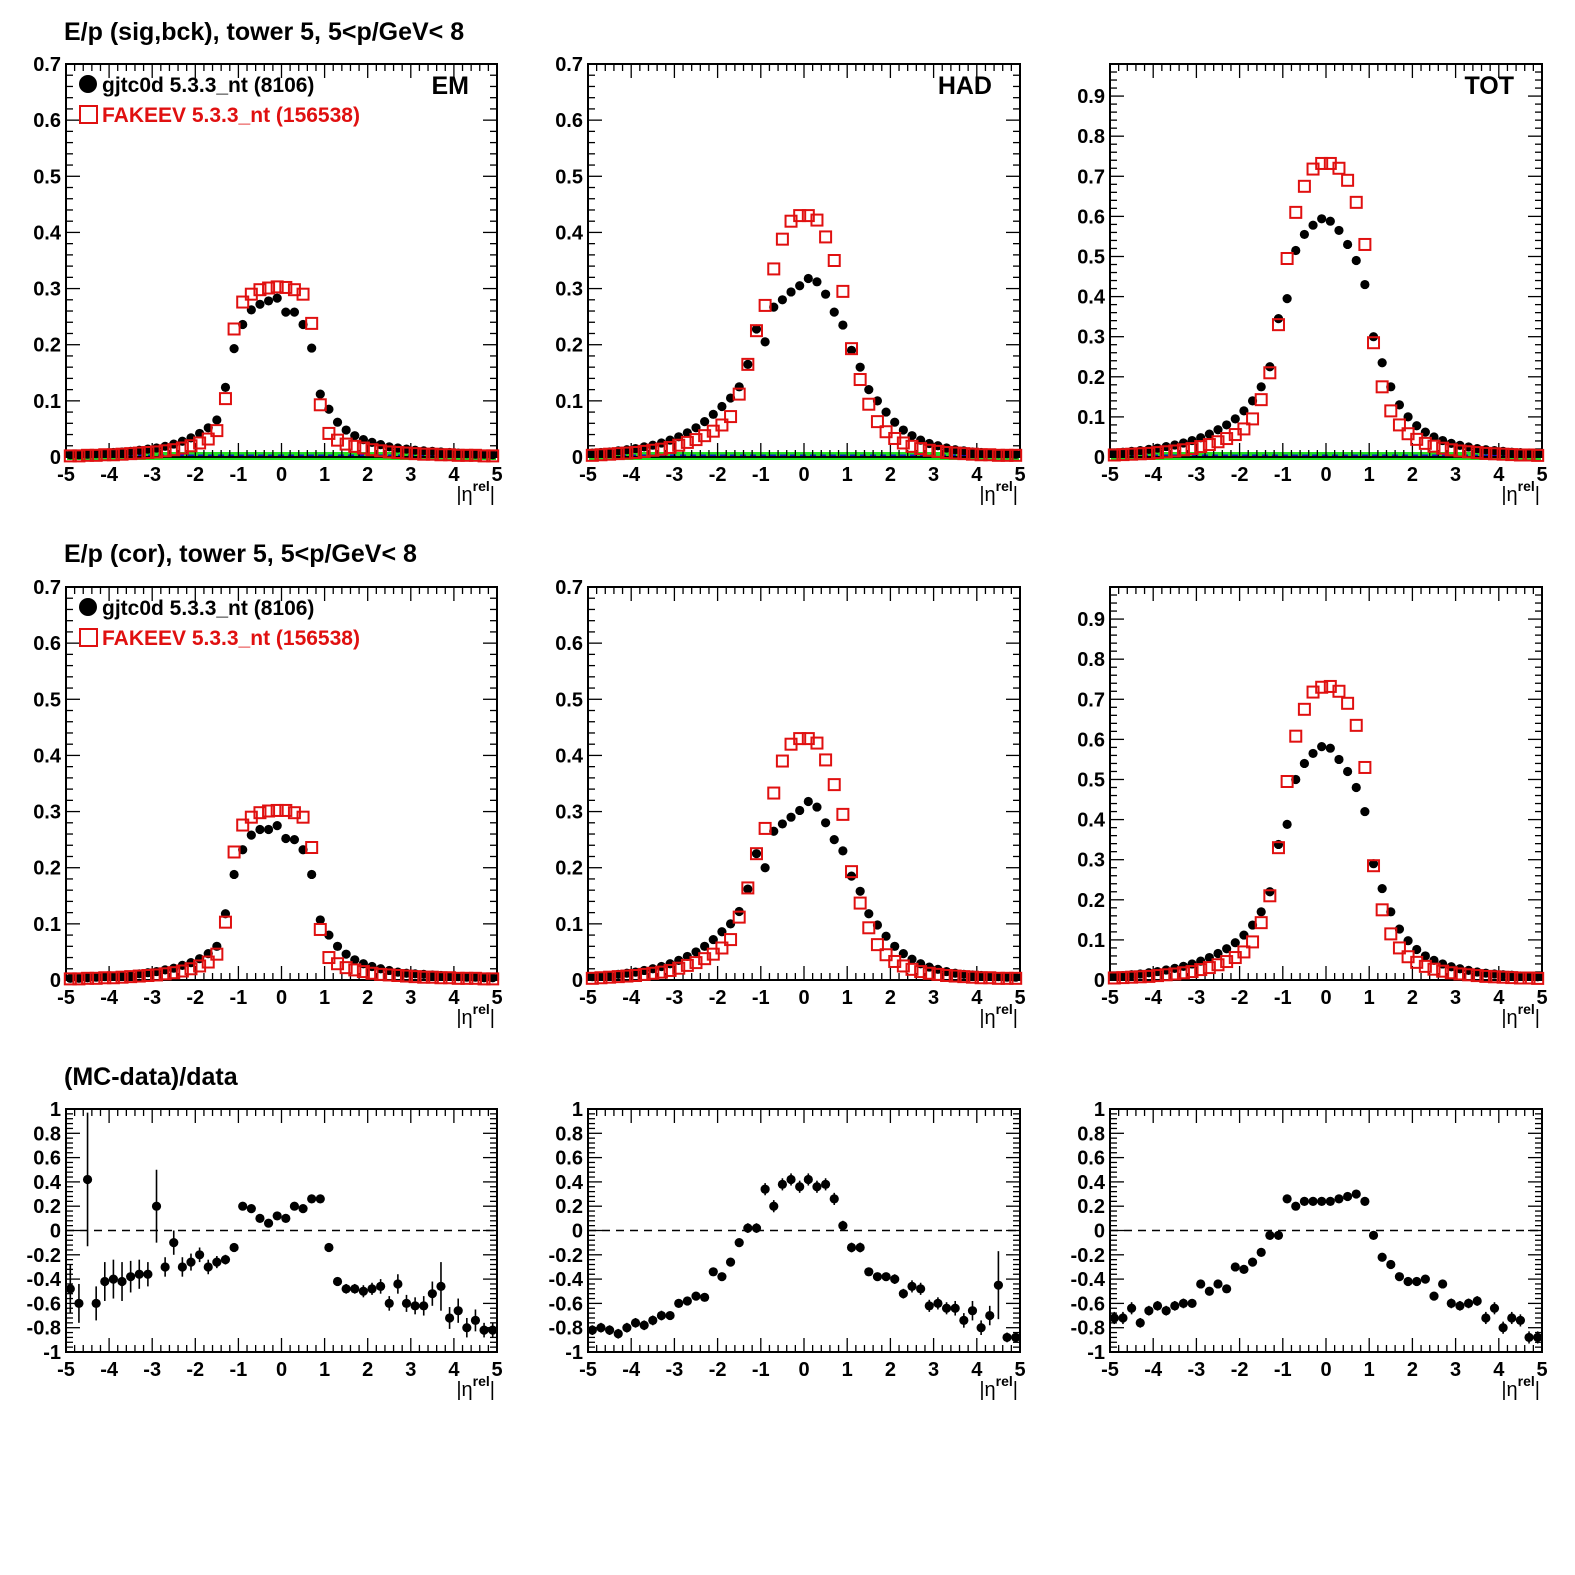 The image size is (1575, 1575). I want to click on series-data, so click(281, 376).